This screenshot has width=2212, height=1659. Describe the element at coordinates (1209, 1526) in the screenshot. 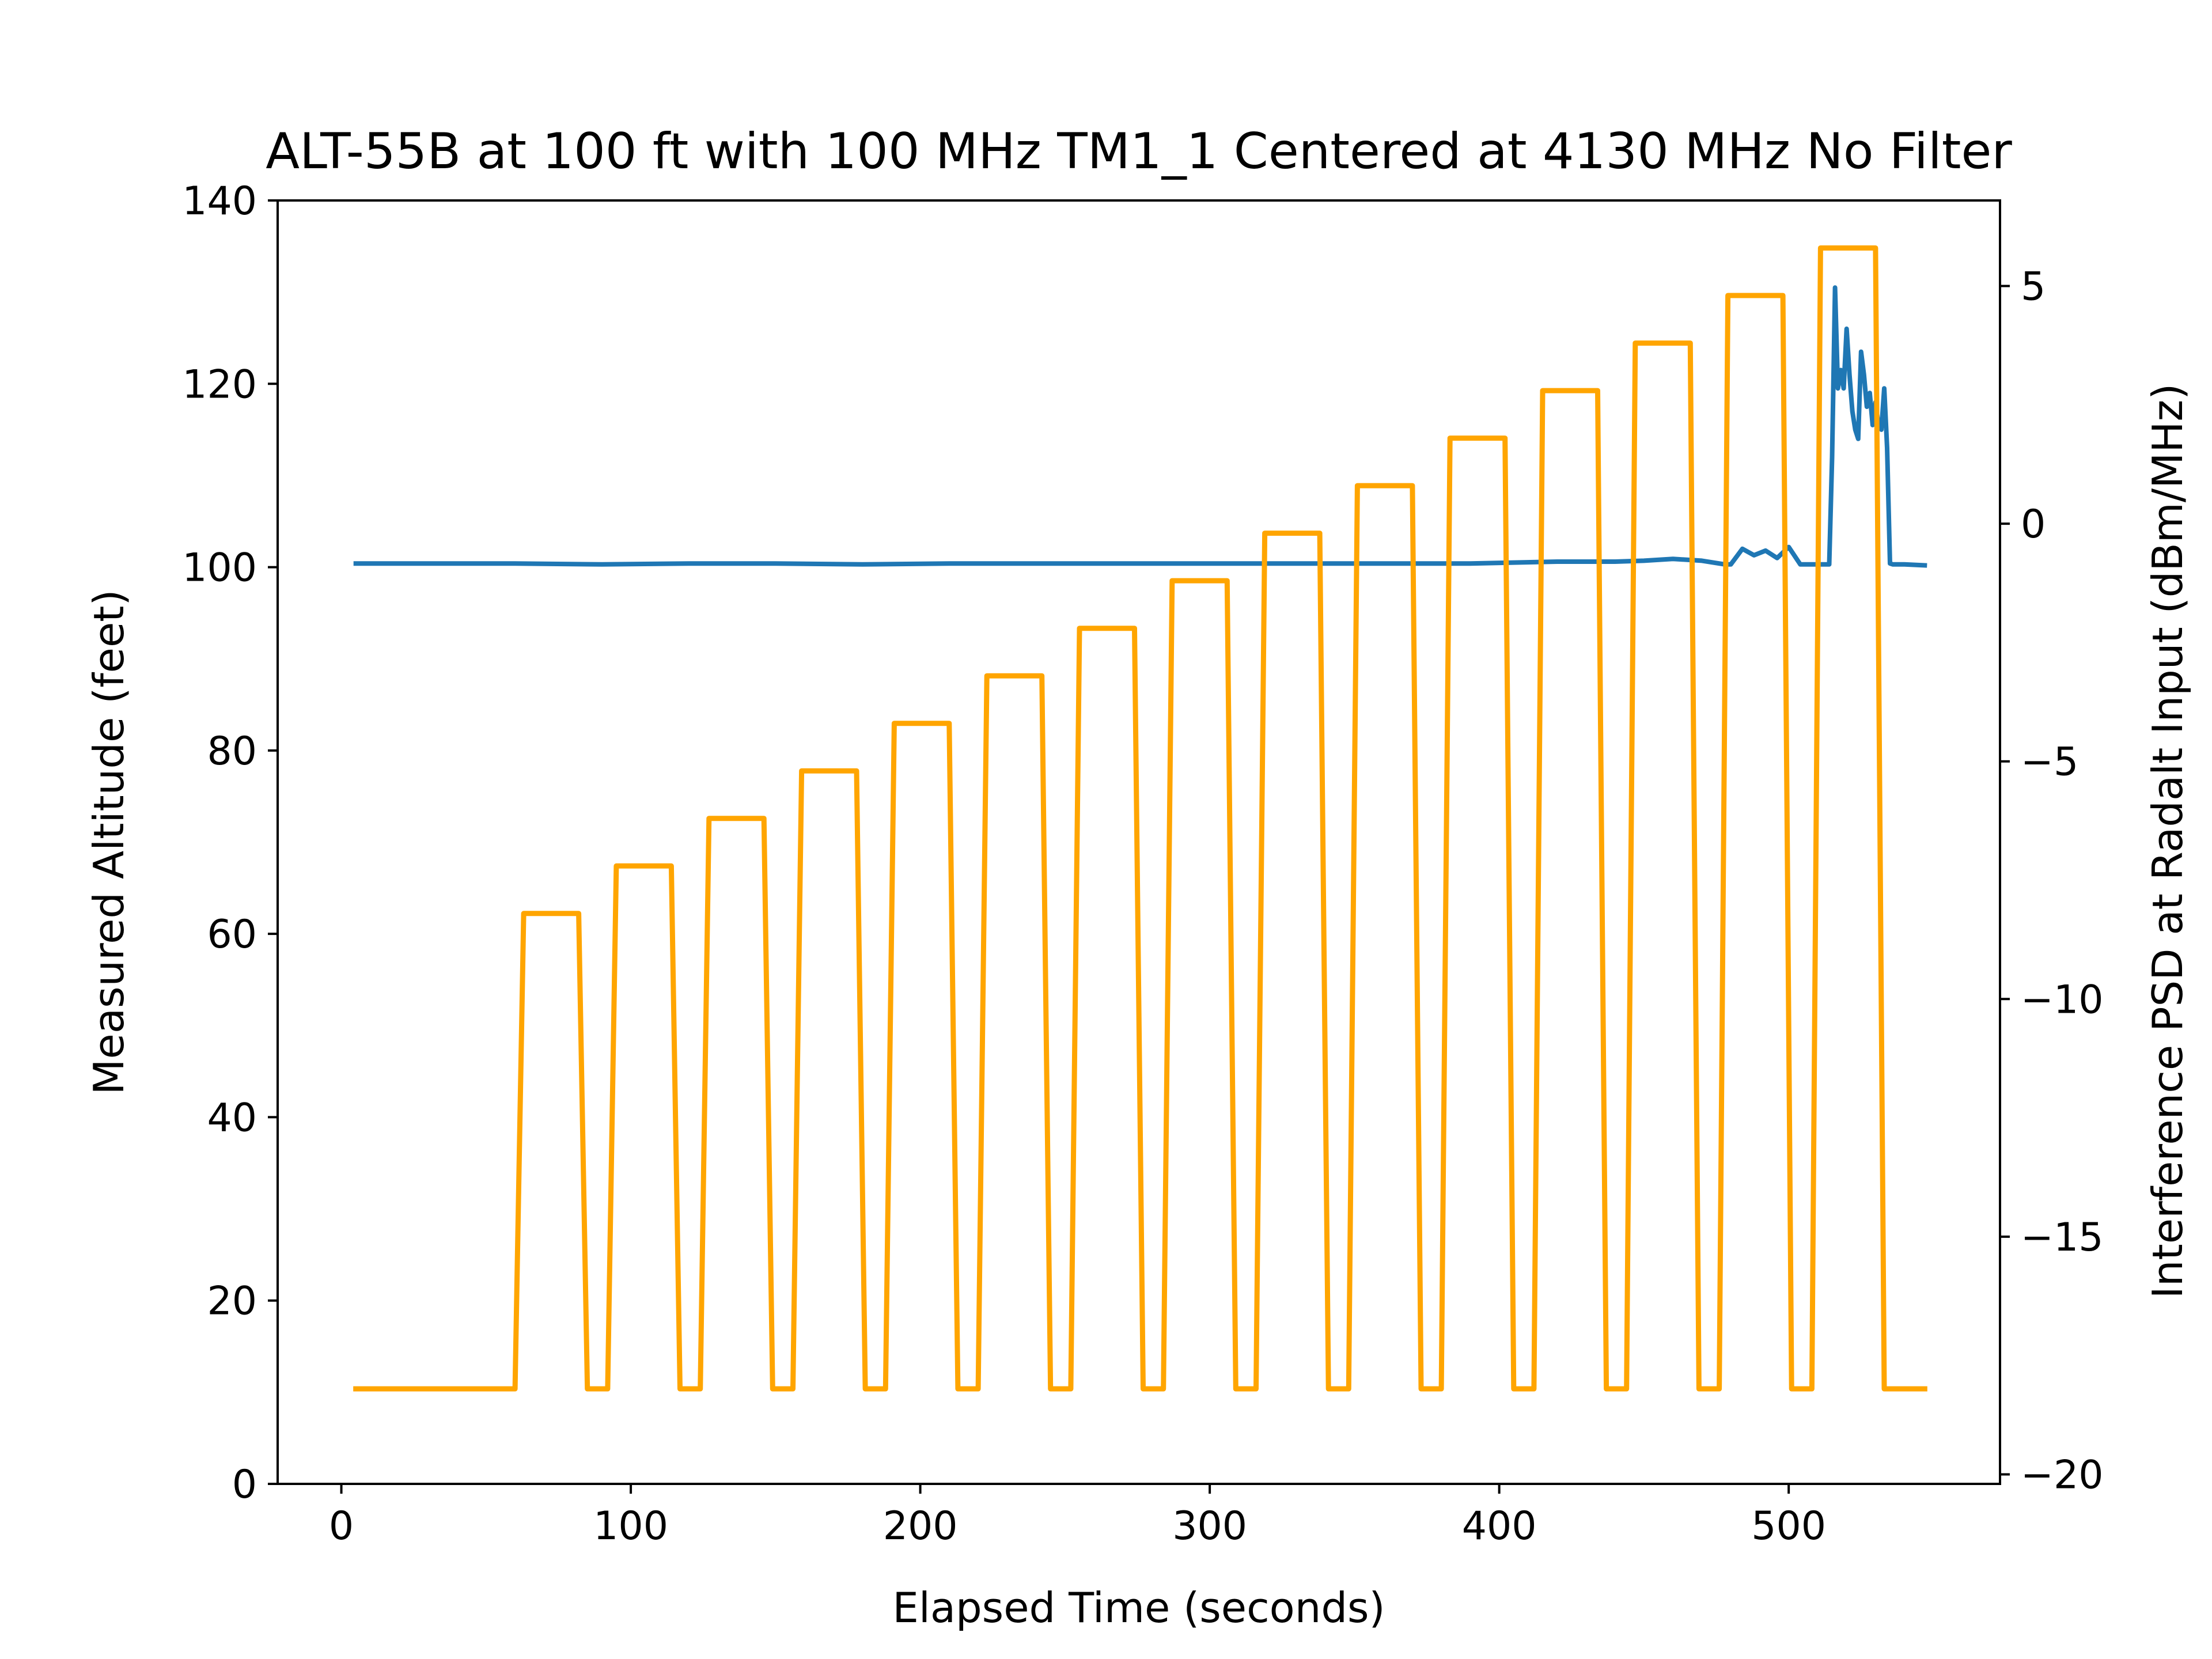

I see `x-tick-label: 300` at that location.